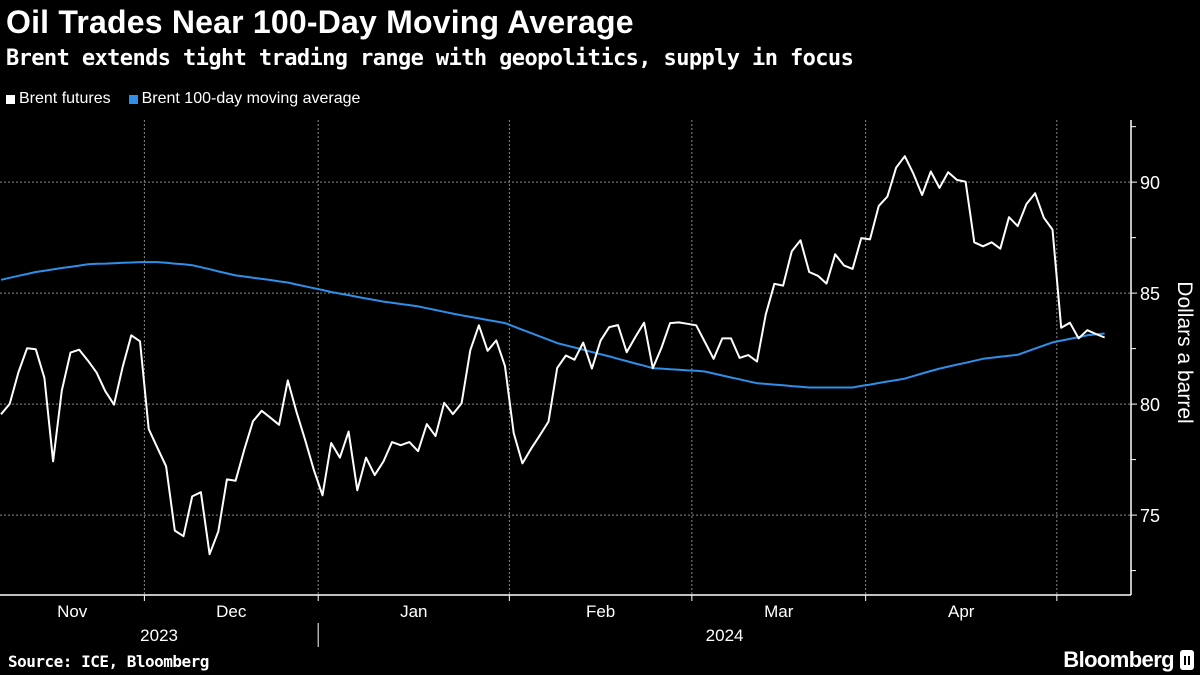 The height and width of the screenshot is (675, 1200). What do you see at coordinates (413, 611) in the screenshot?
I see `x-month-label: Jan` at bounding box center [413, 611].